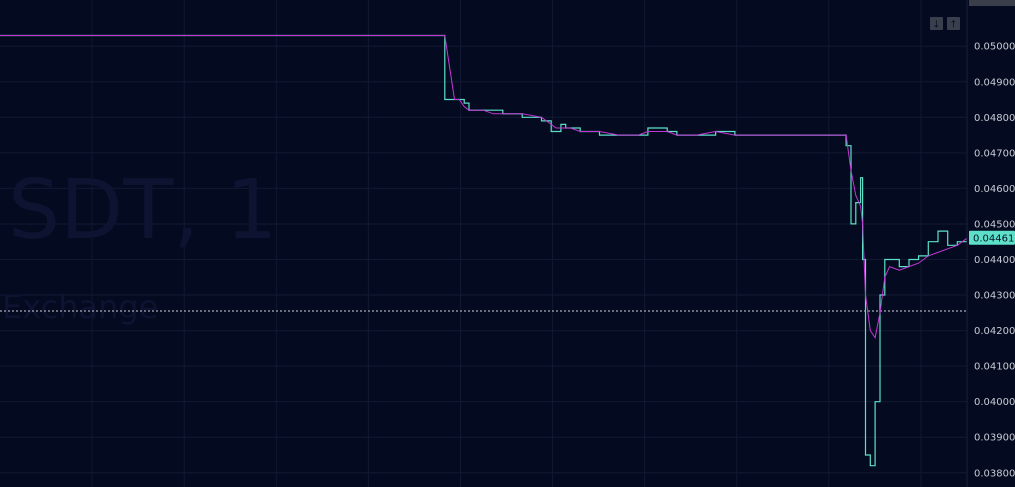 The height and width of the screenshot is (487, 1015). I want to click on y-tick-label: 0.03900, so click(994, 438).